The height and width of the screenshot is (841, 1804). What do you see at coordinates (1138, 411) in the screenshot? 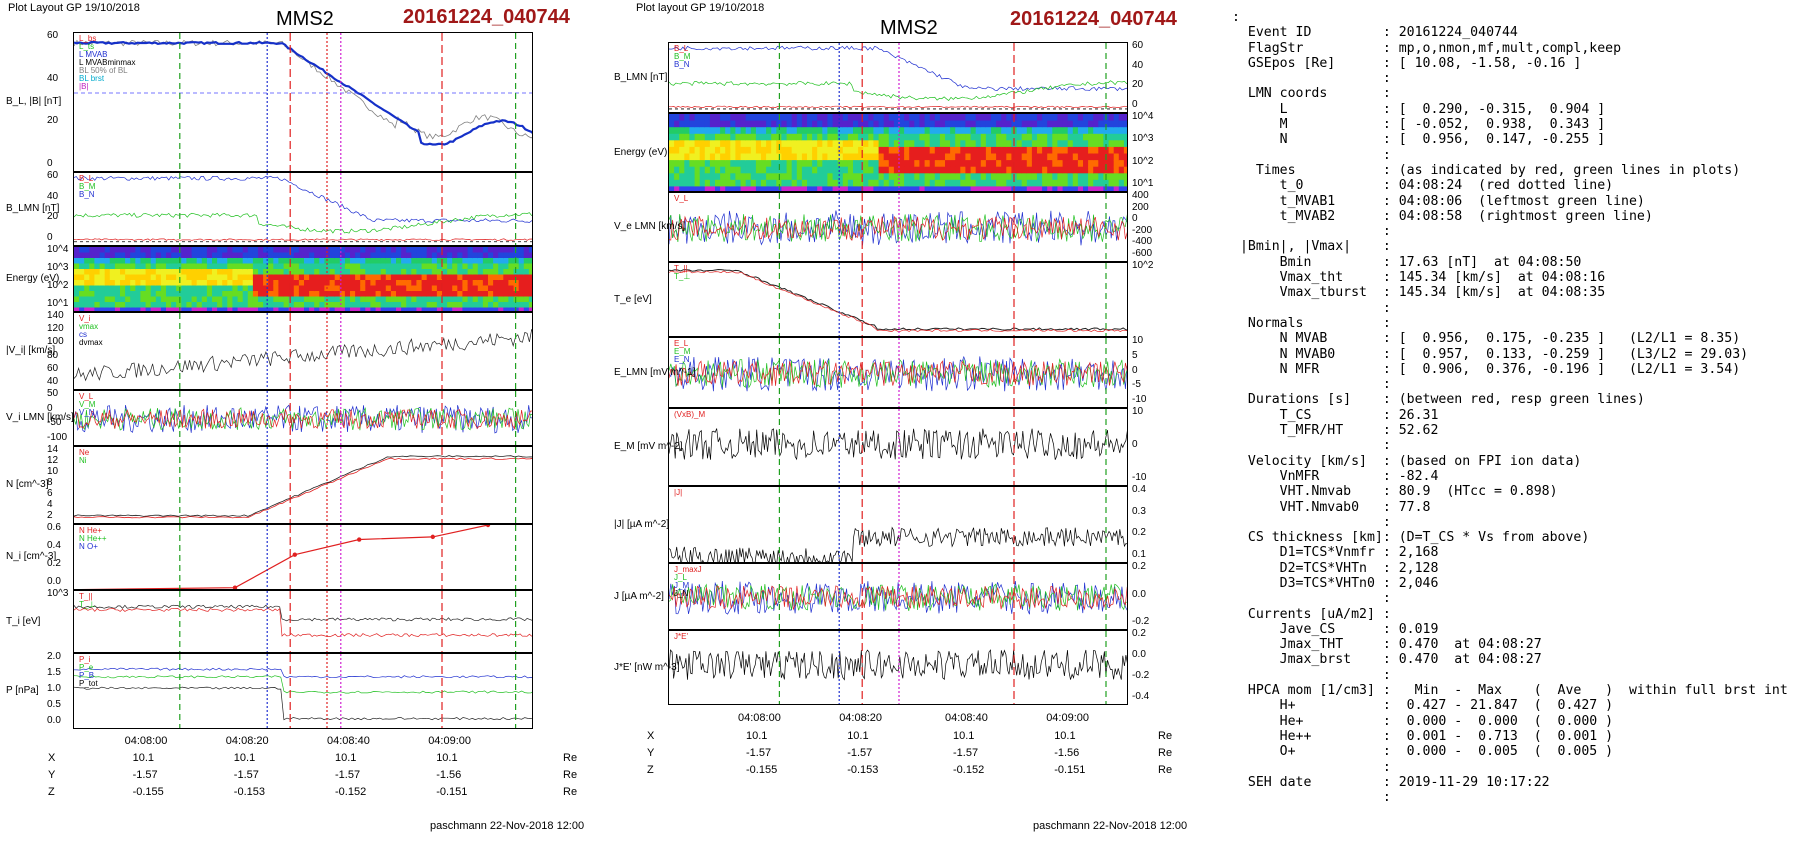
I see `right-tick-6-1: 10` at bounding box center [1138, 411].